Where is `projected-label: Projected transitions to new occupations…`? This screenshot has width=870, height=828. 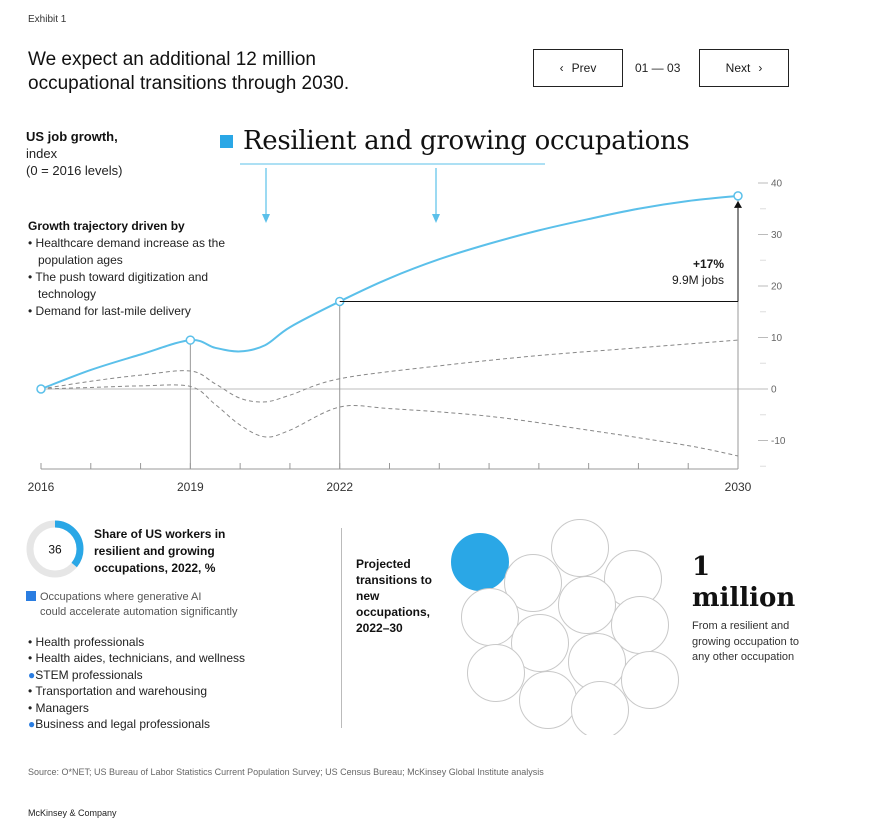
projected-label: Projected transitions to new occupations… is located at coordinates (394, 596).